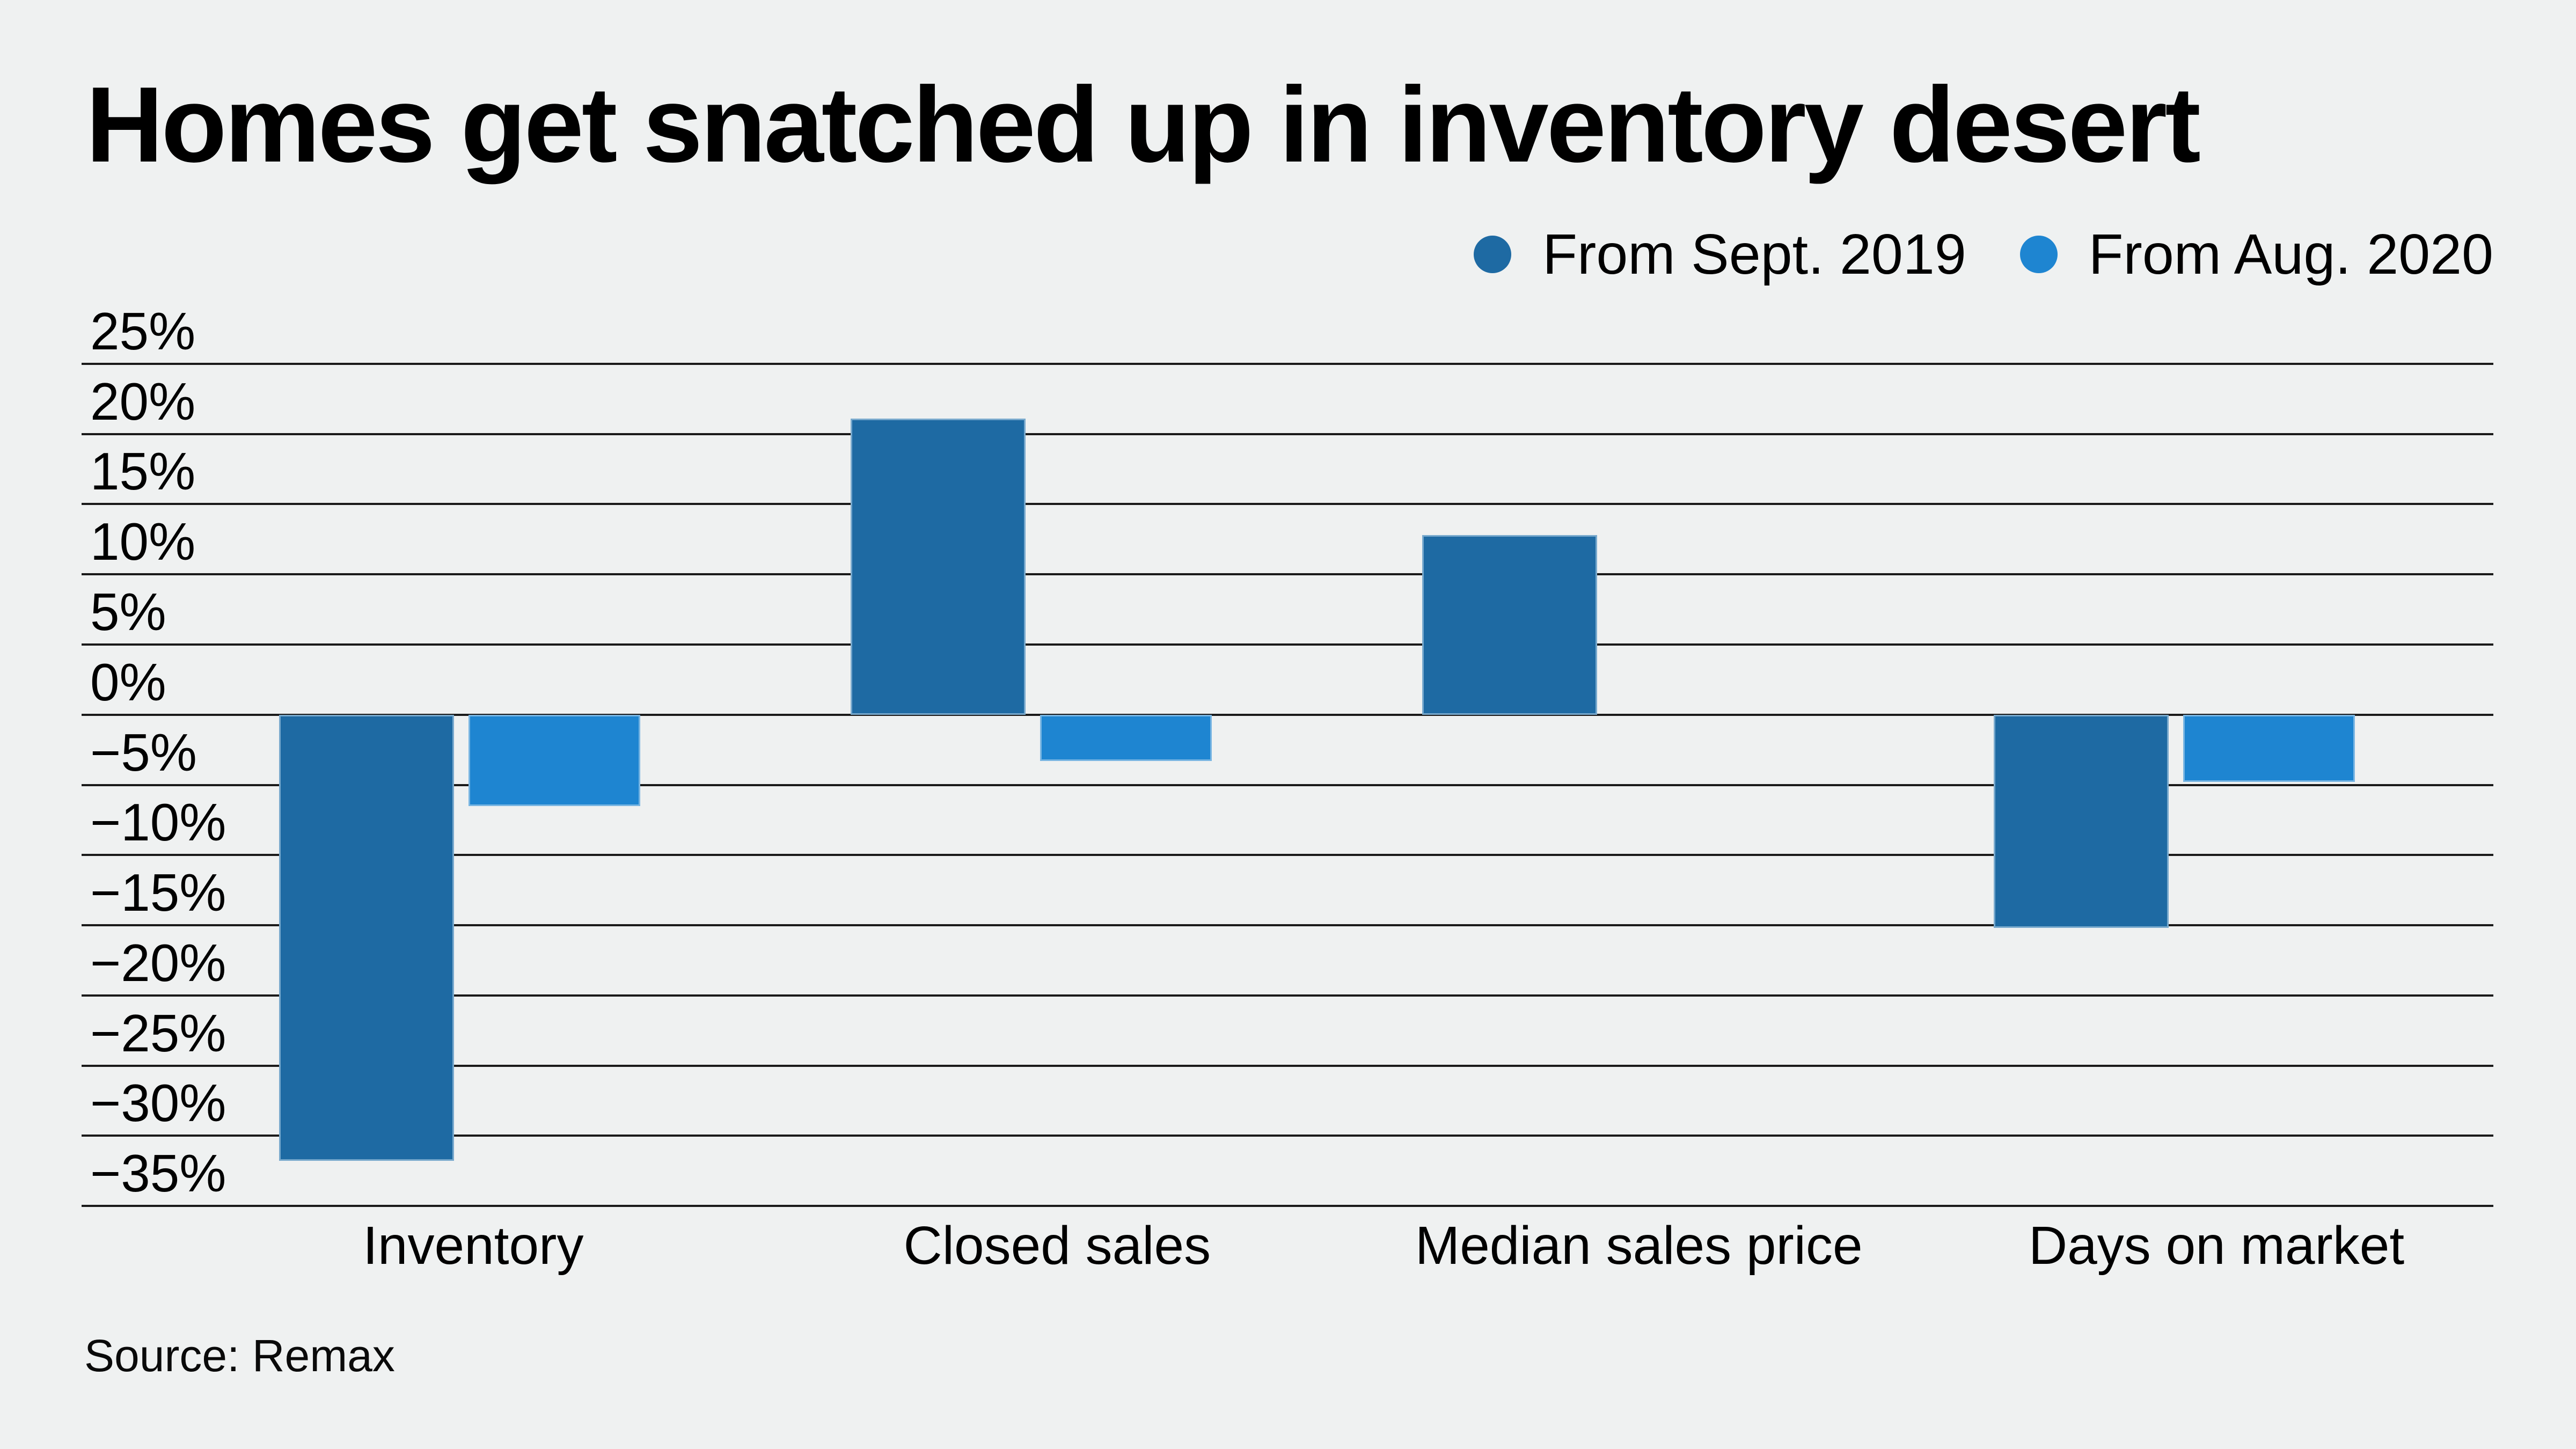  I want to click on x-category-label: Inventory, so click(473, 1246).